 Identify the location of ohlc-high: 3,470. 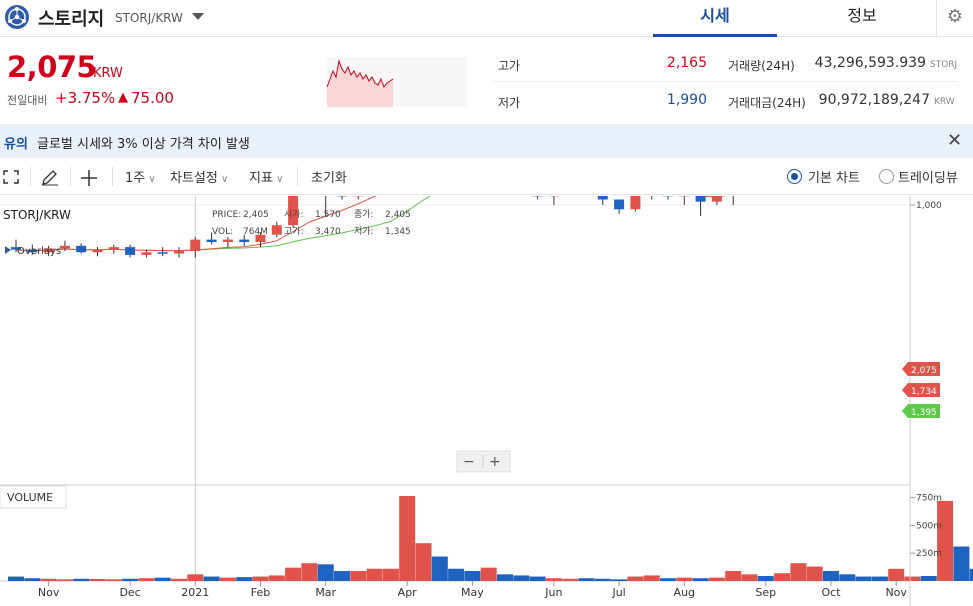
(328, 232).